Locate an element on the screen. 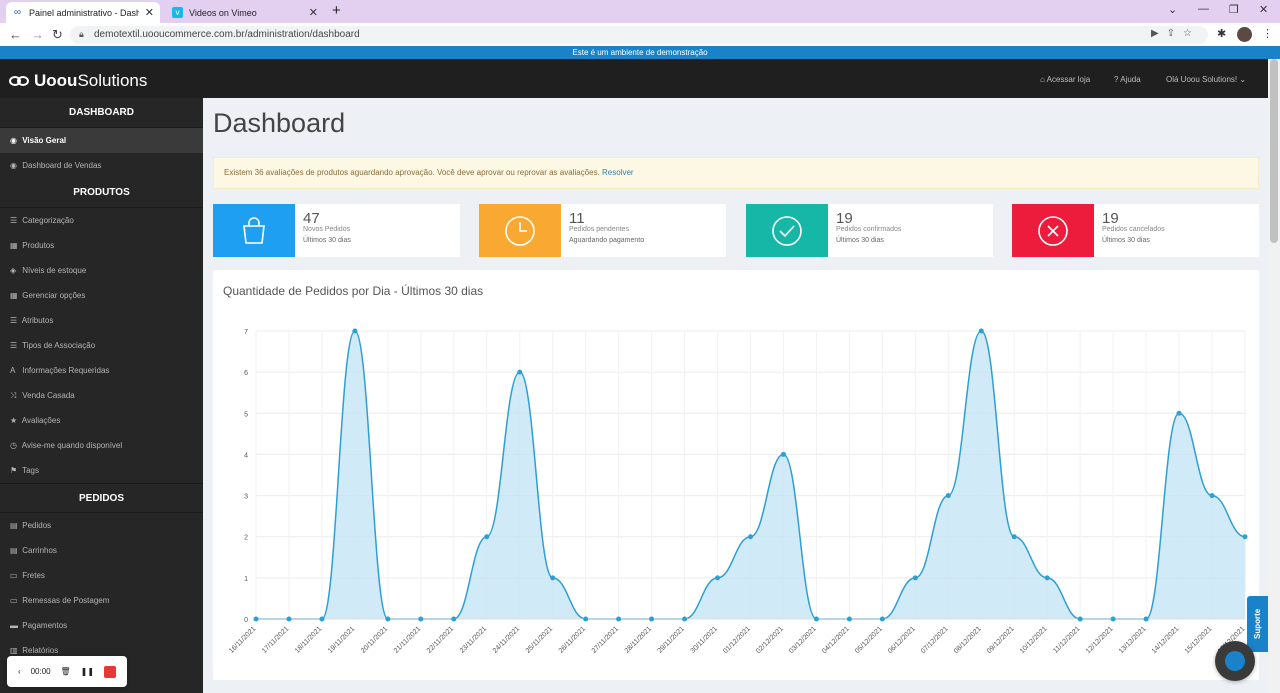 This screenshot has width=1280, height=693. sidebar-section-pedidos: PEDIDOS is located at coordinates (101, 498).